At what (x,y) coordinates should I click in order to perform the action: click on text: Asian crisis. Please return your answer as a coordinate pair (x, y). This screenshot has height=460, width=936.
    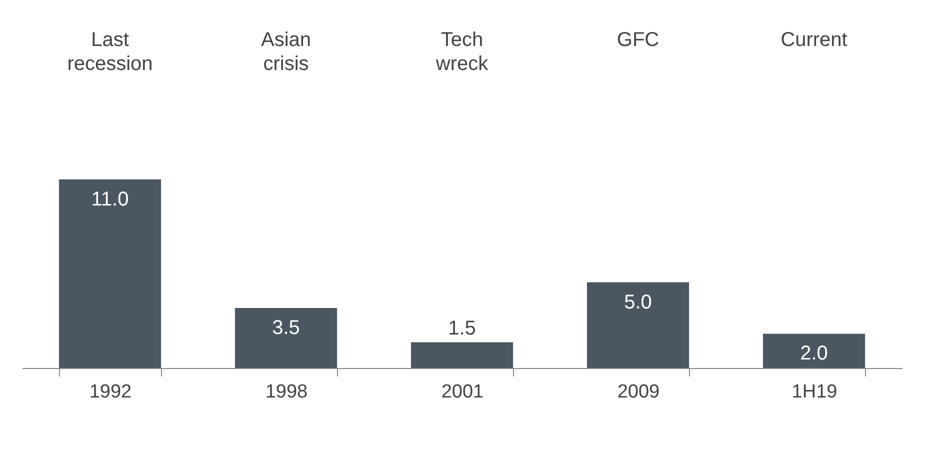
    Looking at the image, I should click on (286, 52).